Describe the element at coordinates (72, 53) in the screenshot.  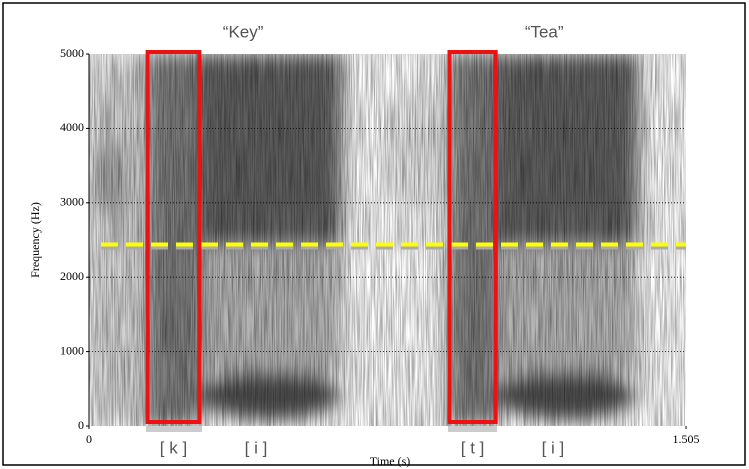
I see `y-tick-label: 5000` at that location.